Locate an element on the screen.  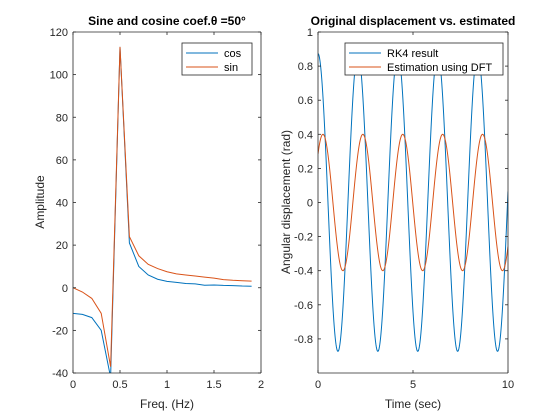
series-line-estimation-using-dft is located at coordinates (413, 202).